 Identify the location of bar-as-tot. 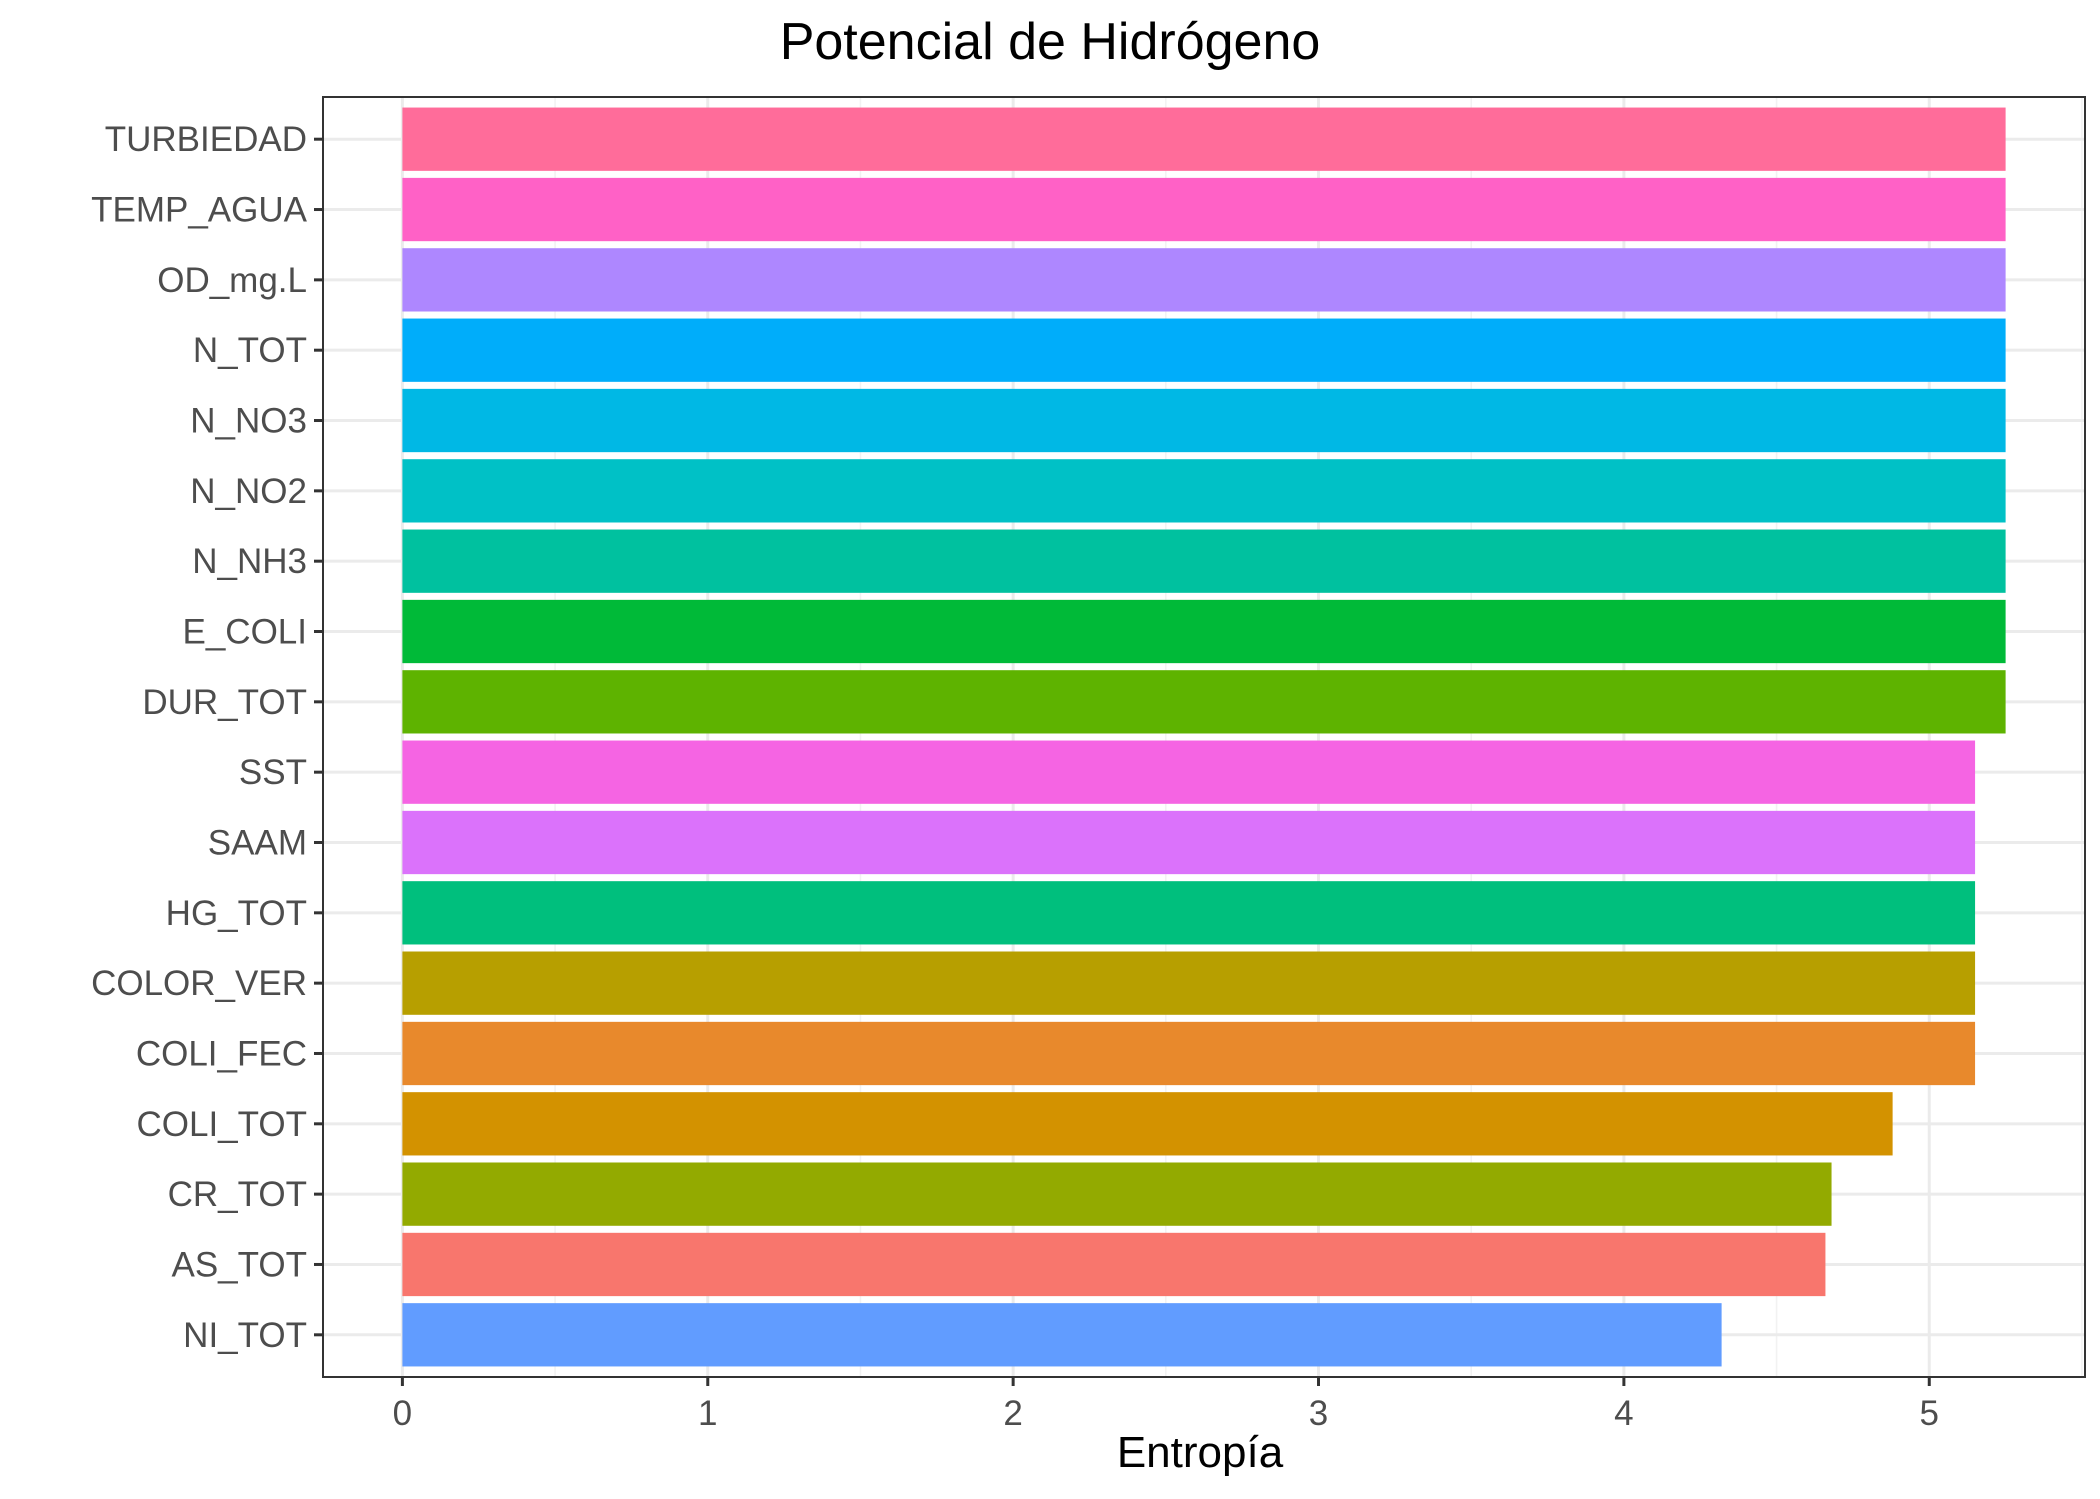
(1114, 1264).